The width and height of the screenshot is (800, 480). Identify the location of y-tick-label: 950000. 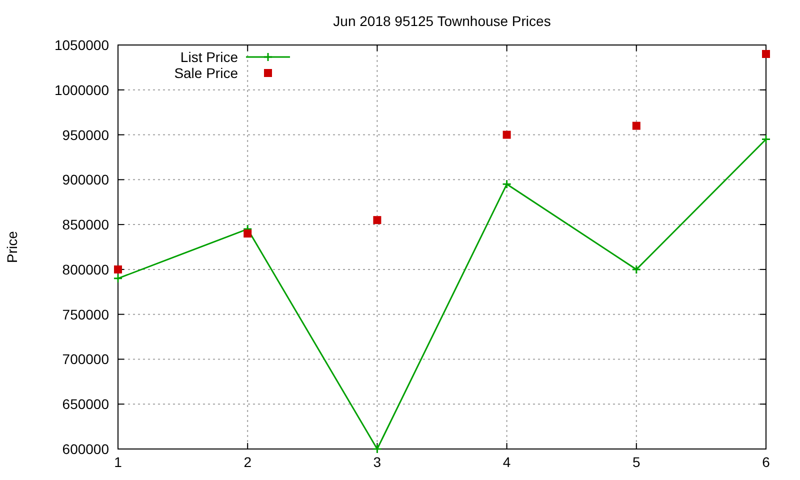
(86, 134).